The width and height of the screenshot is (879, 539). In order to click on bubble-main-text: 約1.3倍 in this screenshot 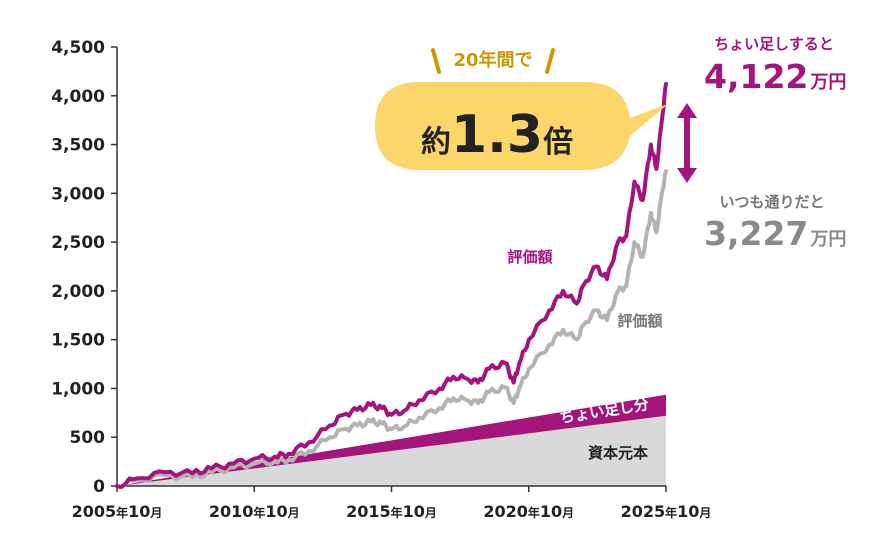, I will do `click(497, 135)`.